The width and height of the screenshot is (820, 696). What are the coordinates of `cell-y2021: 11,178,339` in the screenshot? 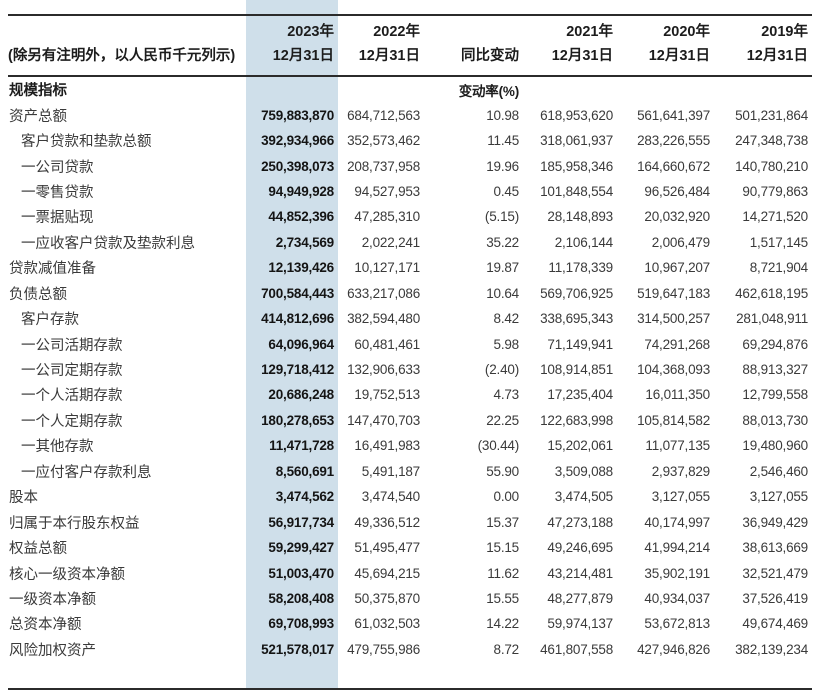 It's located at (580, 268).